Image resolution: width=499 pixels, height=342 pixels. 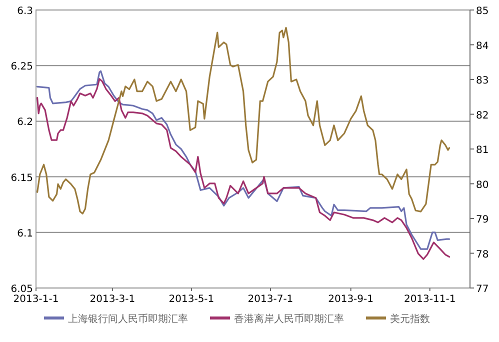 I want to click on y-tick-label: 6.1, so click(x=25, y=234).